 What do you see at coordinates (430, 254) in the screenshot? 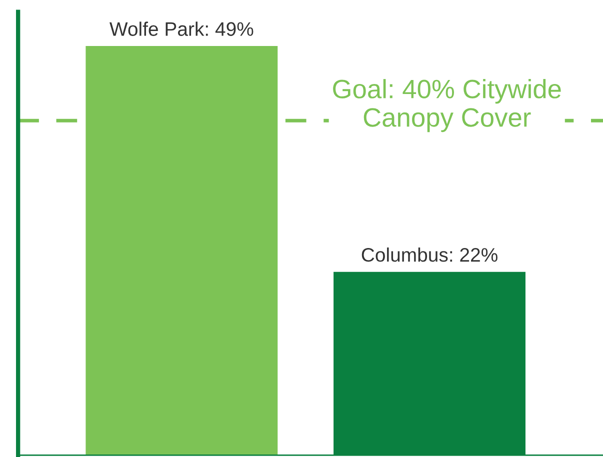
I see `data-label: Columbus: 22%` at bounding box center [430, 254].